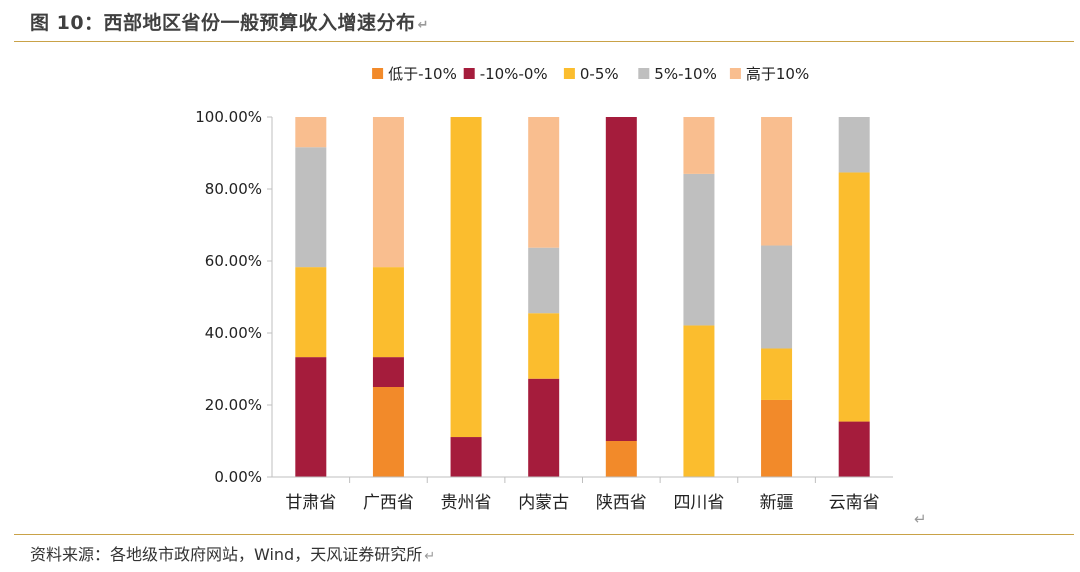 The image size is (1080, 572). I want to click on y-tick-label: 0.00%, so click(238, 477).